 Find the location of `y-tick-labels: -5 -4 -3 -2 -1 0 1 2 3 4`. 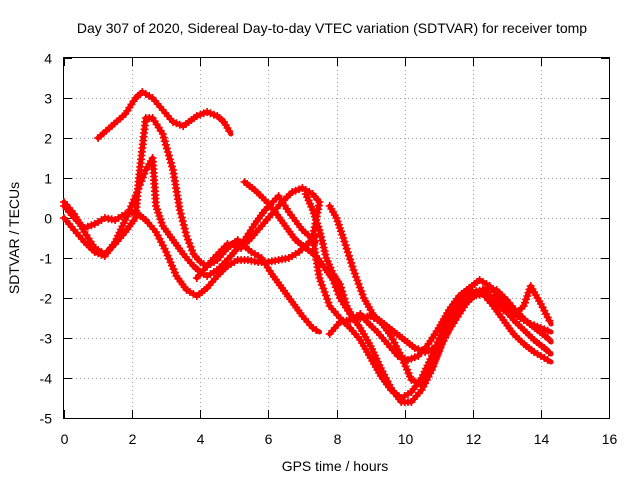

y-tick-labels: -5 -4 -3 -2 -1 0 1 2 3 4 is located at coordinates (46, 239).